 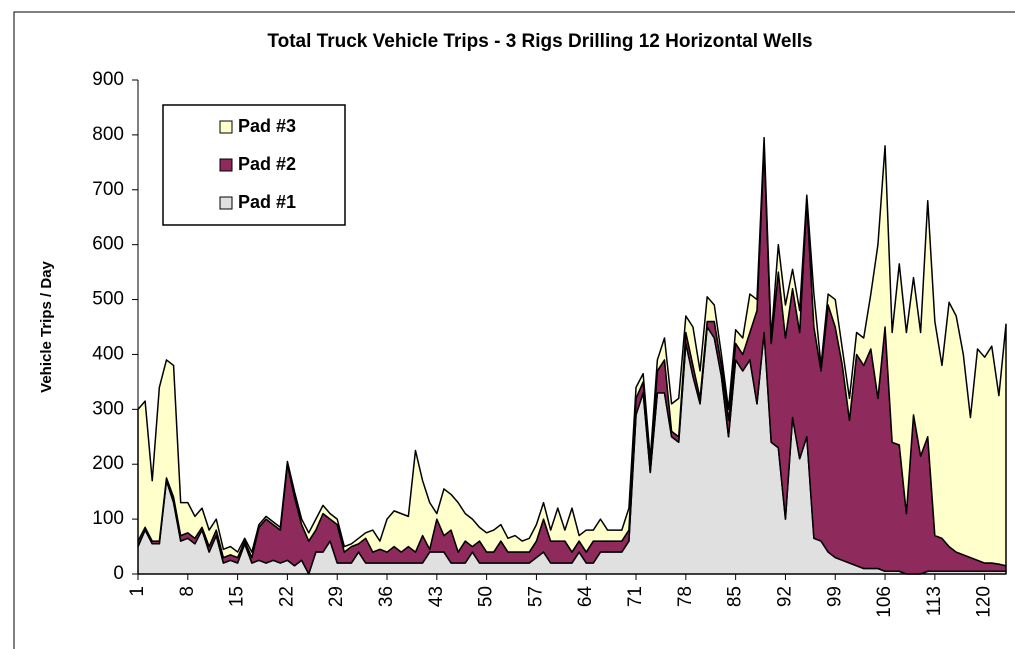 What do you see at coordinates (884, 602) in the screenshot?
I see `x-tick-label: 106` at bounding box center [884, 602].